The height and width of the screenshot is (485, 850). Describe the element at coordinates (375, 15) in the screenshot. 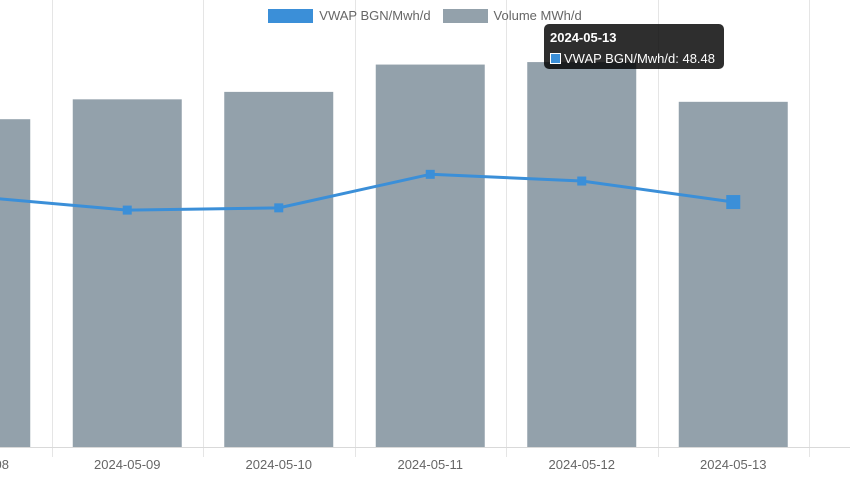

I see `legend-label-vwap: VWAP BGN/Mwh/d` at that location.